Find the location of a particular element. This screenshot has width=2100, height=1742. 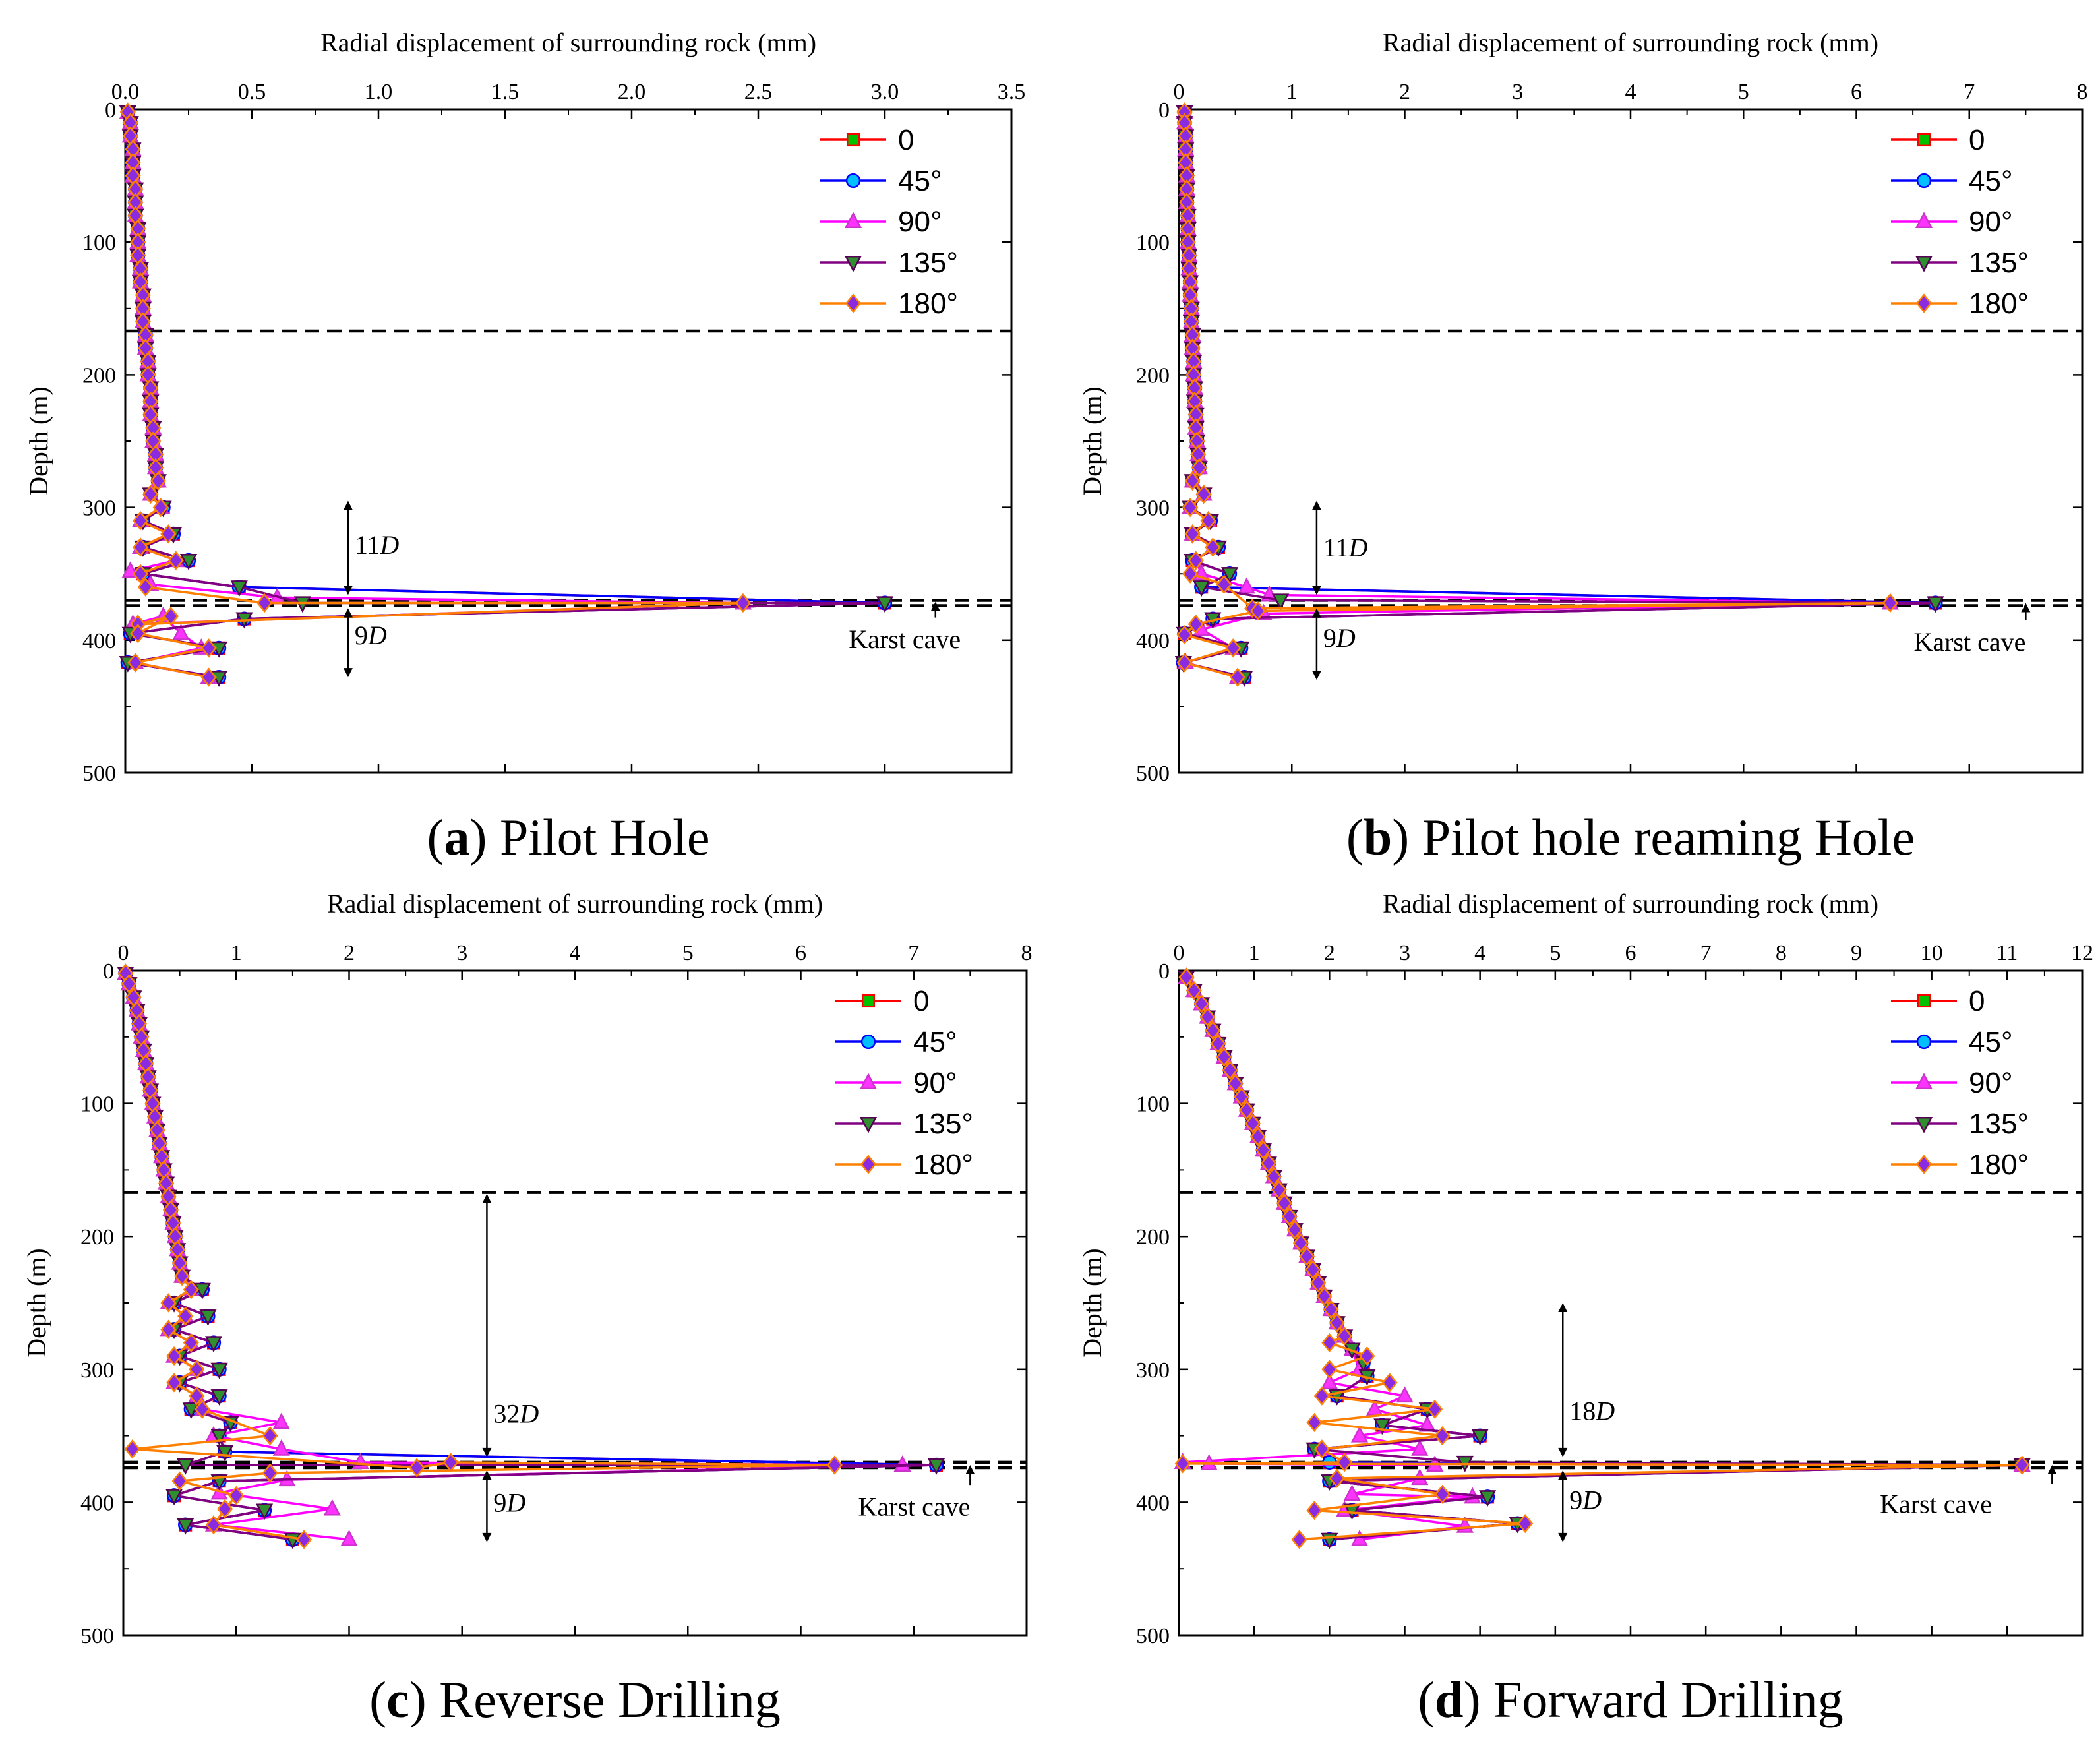

x-tick-label: 1.0 is located at coordinates (379, 92).